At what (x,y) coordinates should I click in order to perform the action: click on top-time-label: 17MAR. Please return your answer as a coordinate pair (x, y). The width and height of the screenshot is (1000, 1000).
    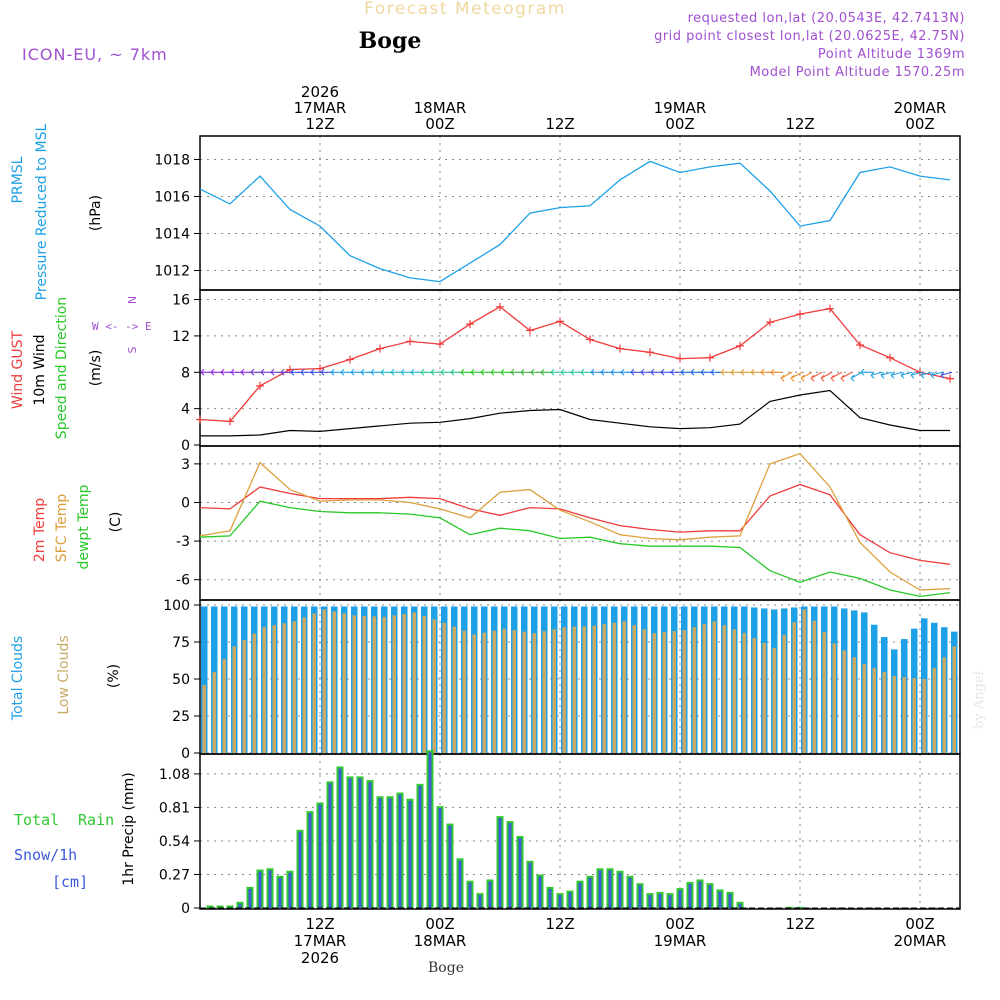
    Looking at the image, I should click on (320, 108).